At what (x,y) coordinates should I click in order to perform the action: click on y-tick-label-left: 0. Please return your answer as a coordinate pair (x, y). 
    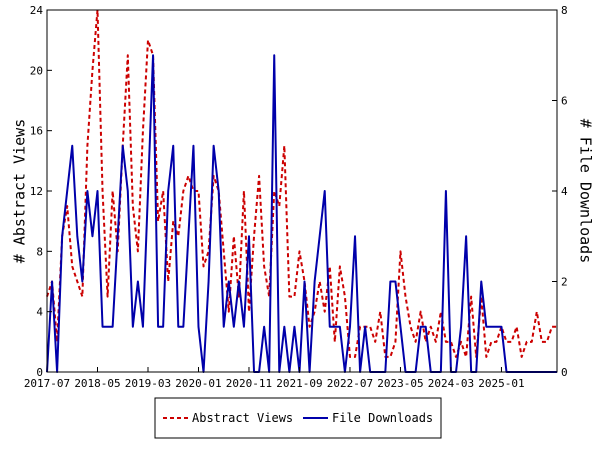
    Looking at the image, I should click on (39, 372).